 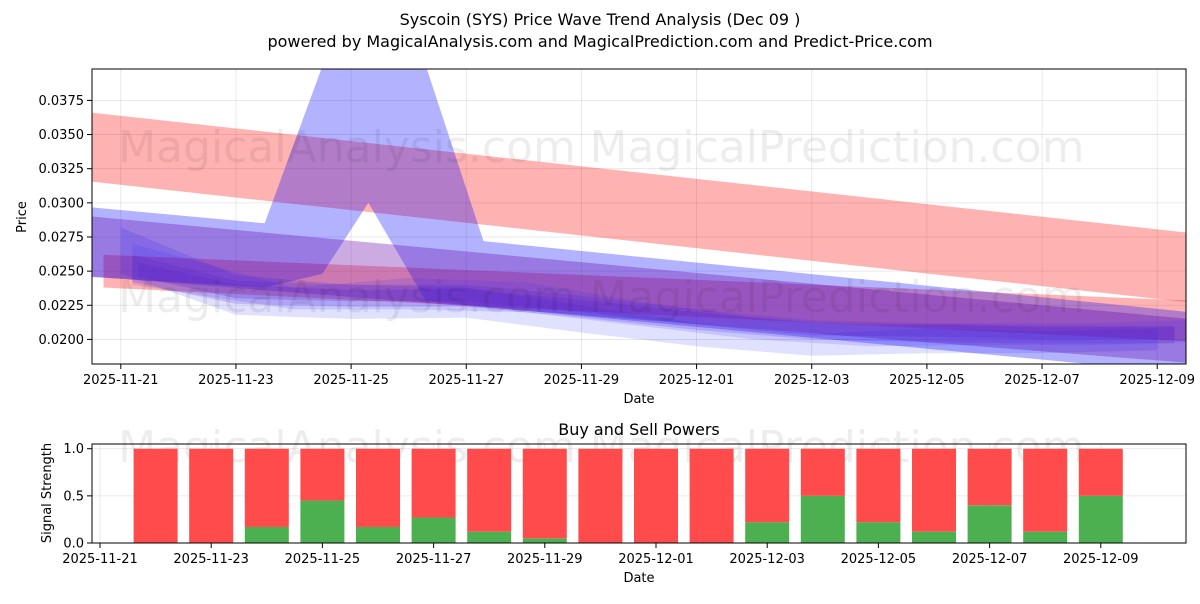 What do you see at coordinates (121, 380) in the screenshot?
I see `price-x-tick-label: 2025-11-21` at bounding box center [121, 380].